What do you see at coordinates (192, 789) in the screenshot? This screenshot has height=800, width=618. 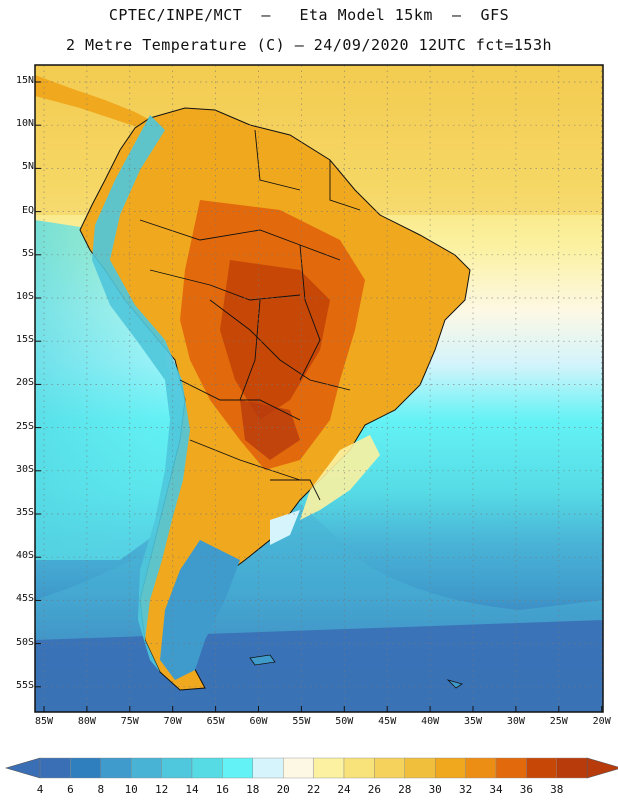 I see `colorbar-label: 14` at bounding box center [192, 789].